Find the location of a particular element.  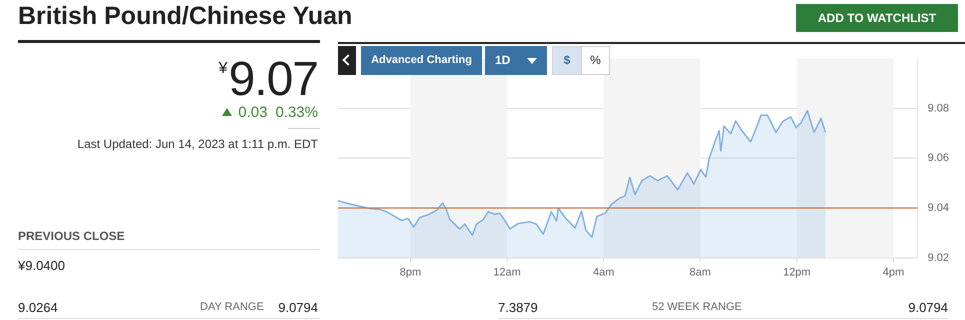

text: DAY RANGE is located at coordinates (232, 307).